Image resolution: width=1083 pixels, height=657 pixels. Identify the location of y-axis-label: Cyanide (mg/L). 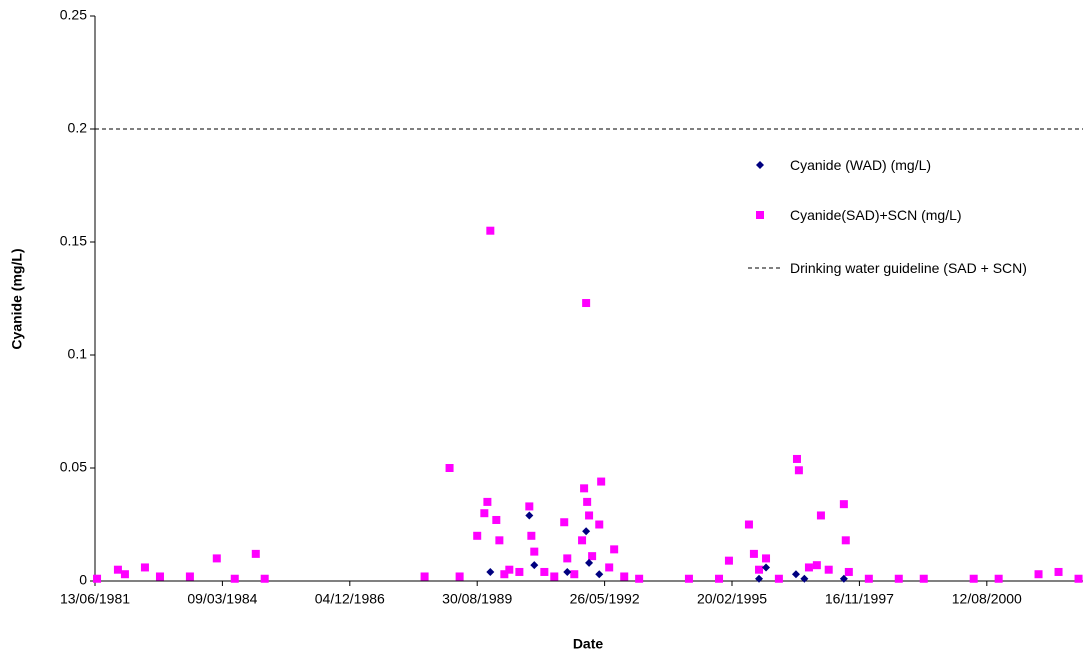
(17, 298).